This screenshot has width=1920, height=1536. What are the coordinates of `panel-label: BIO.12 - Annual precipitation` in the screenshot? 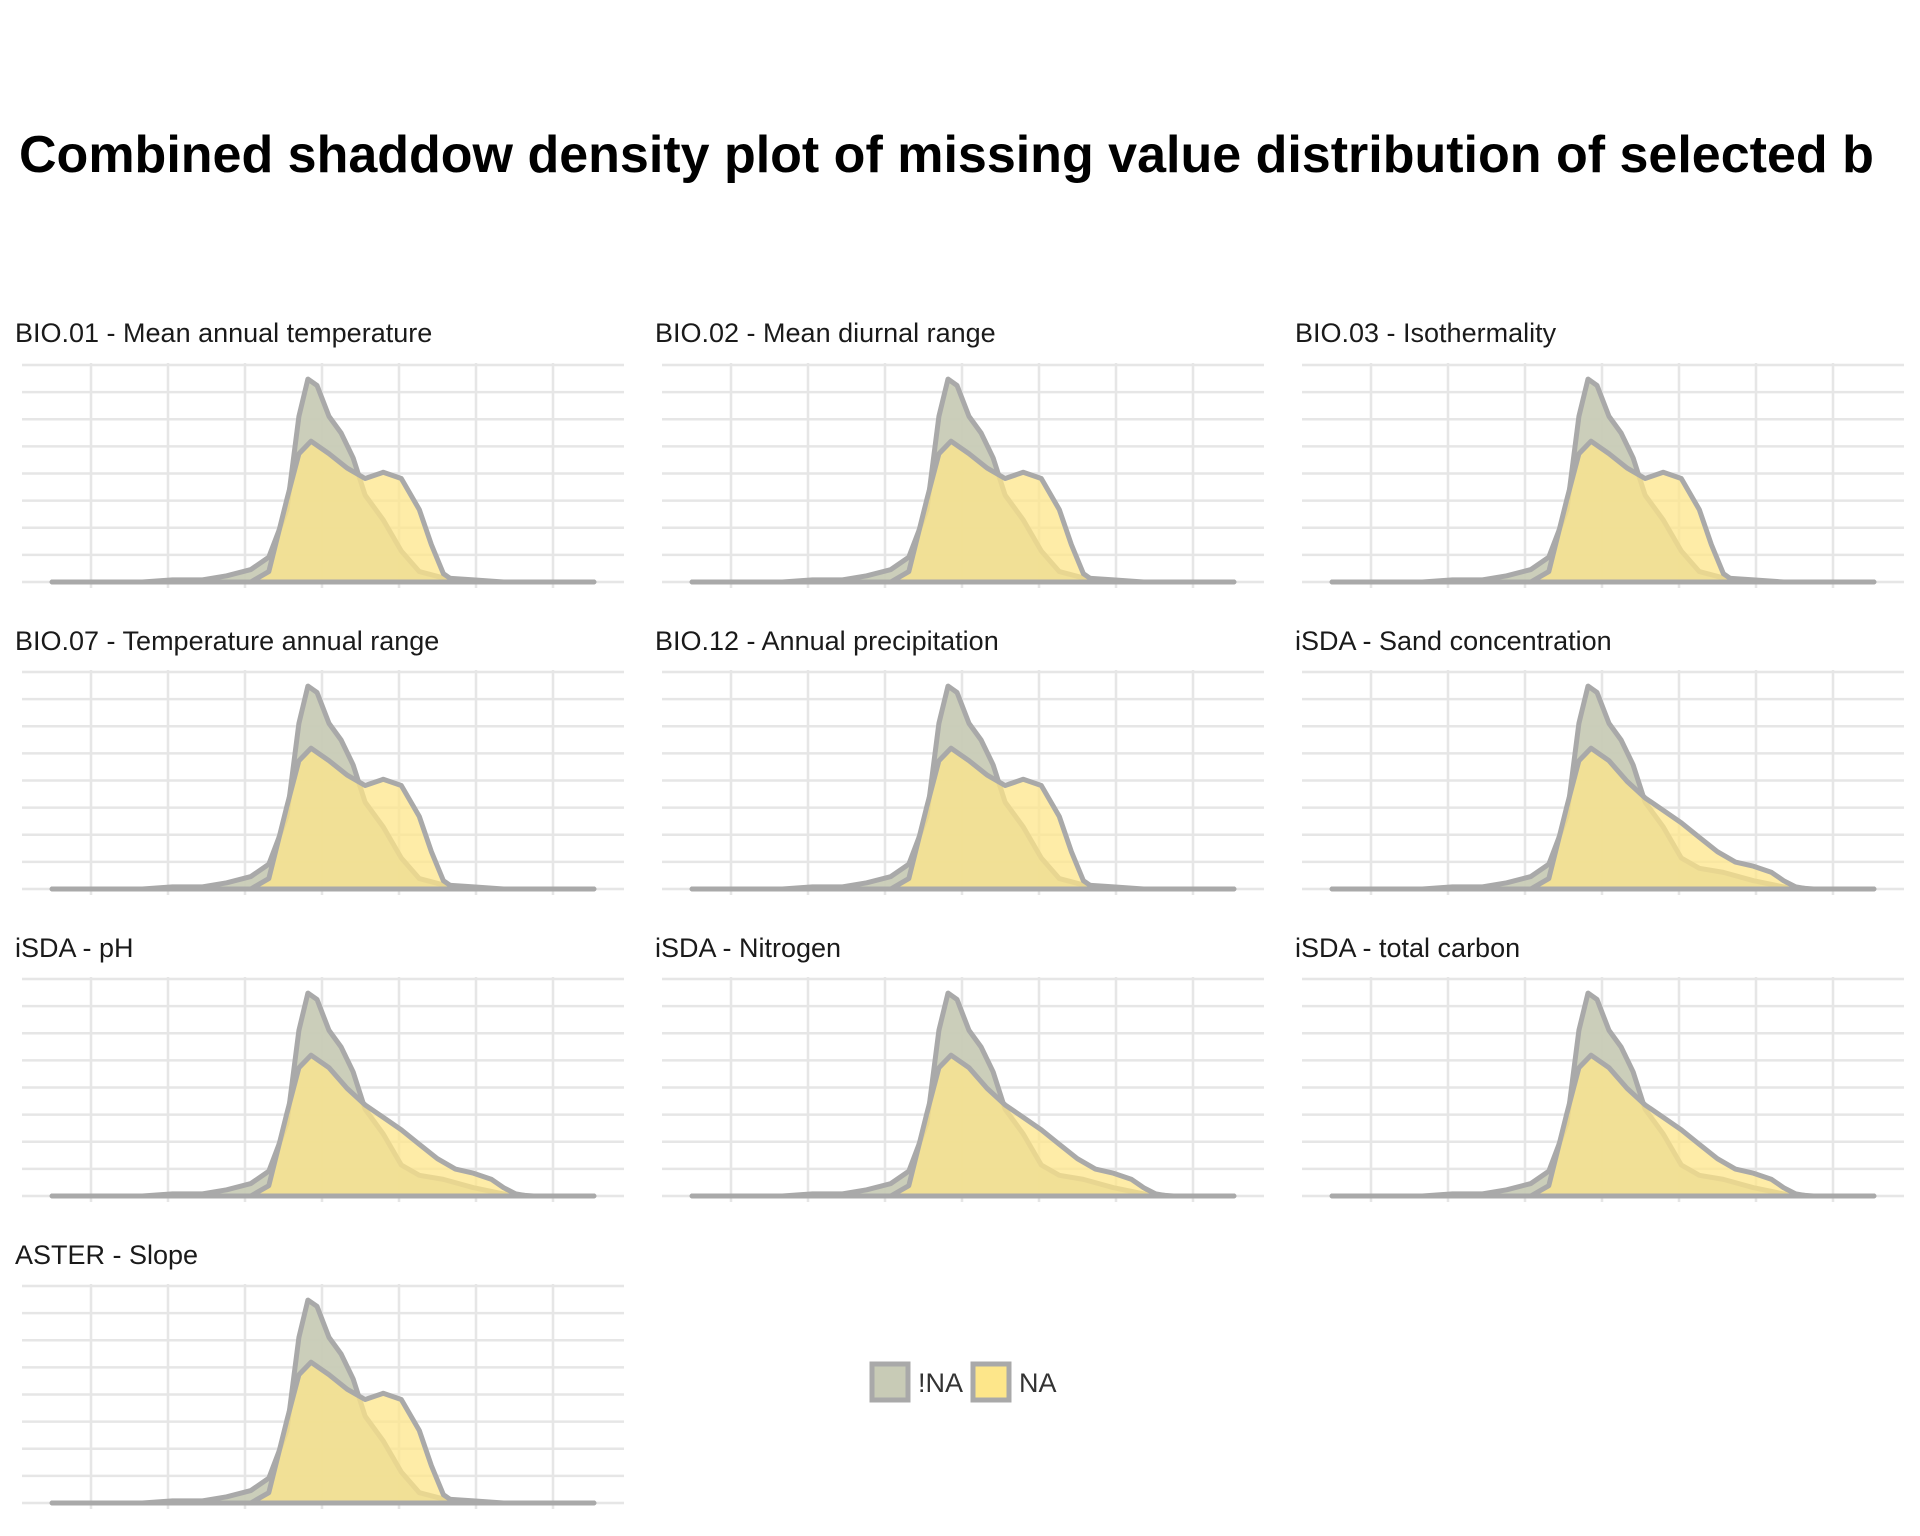 It's located at (827, 641).